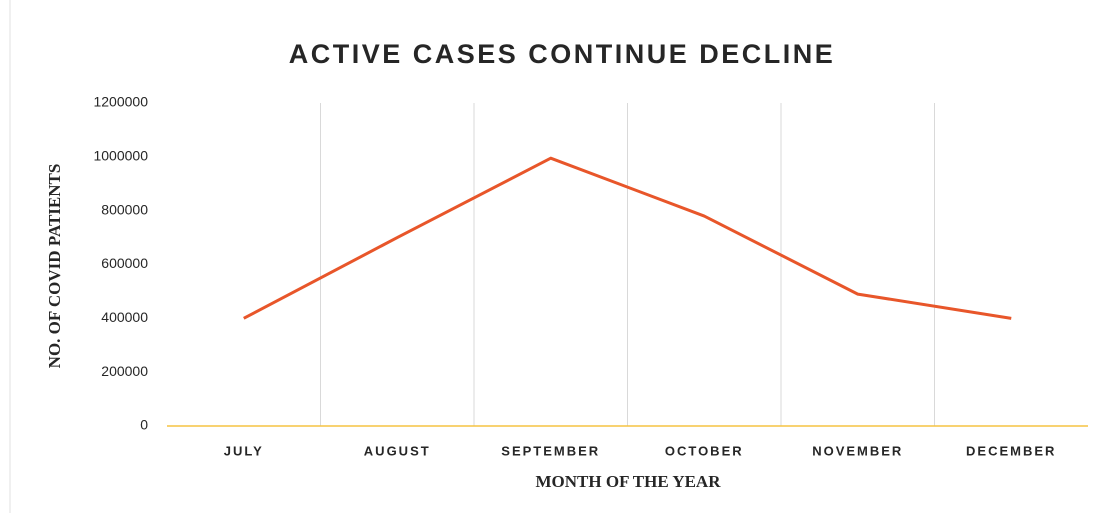 This screenshot has width=1099, height=513. Describe the element at coordinates (562, 54) in the screenshot. I see `chart-title: ACTIVE CASES CONTINUE DECLINE` at that location.